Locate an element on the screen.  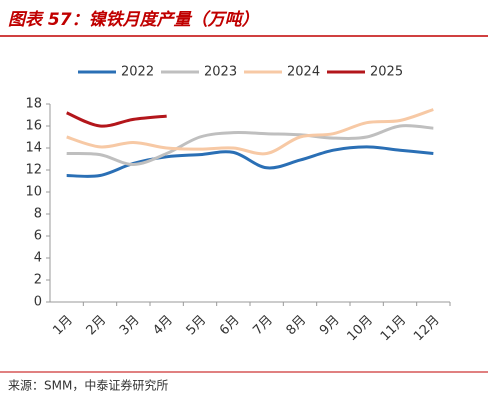
y-tick-label: 8 is located at coordinates (38, 214).